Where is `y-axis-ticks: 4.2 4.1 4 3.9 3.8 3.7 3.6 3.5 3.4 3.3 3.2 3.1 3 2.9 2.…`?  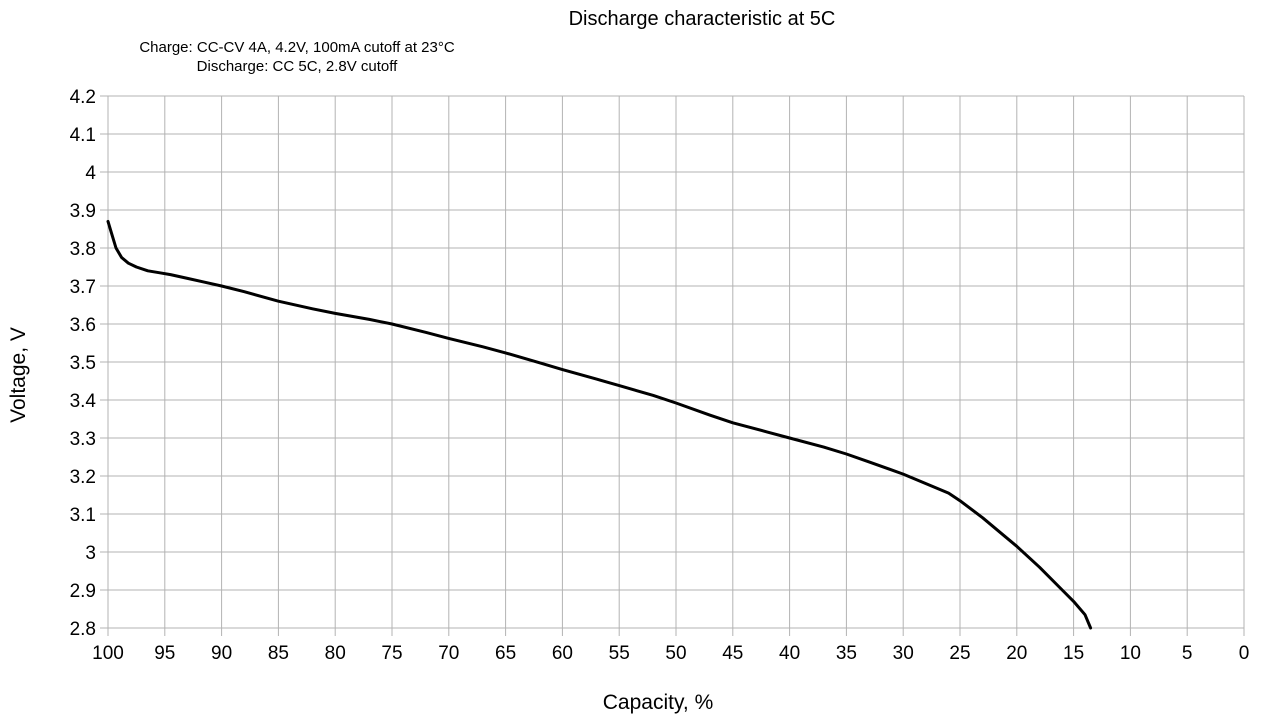
y-axis-ticks: 4.2 4.1 4 3.9 3.8 3.7 3.6 3.5 3.4 3.3 3.2 3.1 3 2.9 2.… is located at coordinates (83, 363).